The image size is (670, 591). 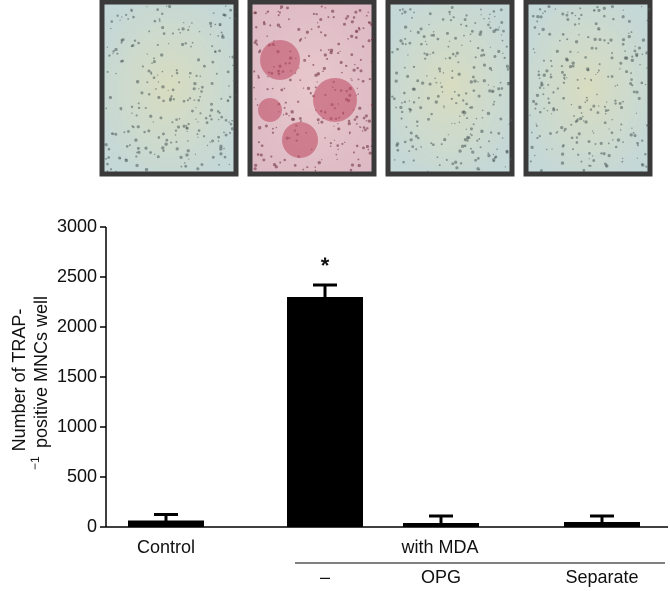 What do you see at coordinates (19, 380) in the screenshot?
I see `y-label: Number of TRAP-` at bounding box center [19, 380].